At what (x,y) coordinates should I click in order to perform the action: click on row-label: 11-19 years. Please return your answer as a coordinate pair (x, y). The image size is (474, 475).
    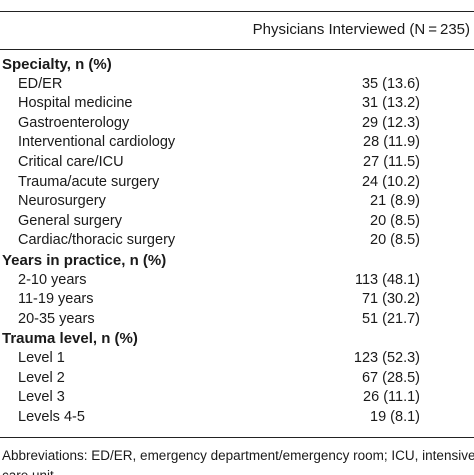
    Looking at the image, I should click on (56, 299).